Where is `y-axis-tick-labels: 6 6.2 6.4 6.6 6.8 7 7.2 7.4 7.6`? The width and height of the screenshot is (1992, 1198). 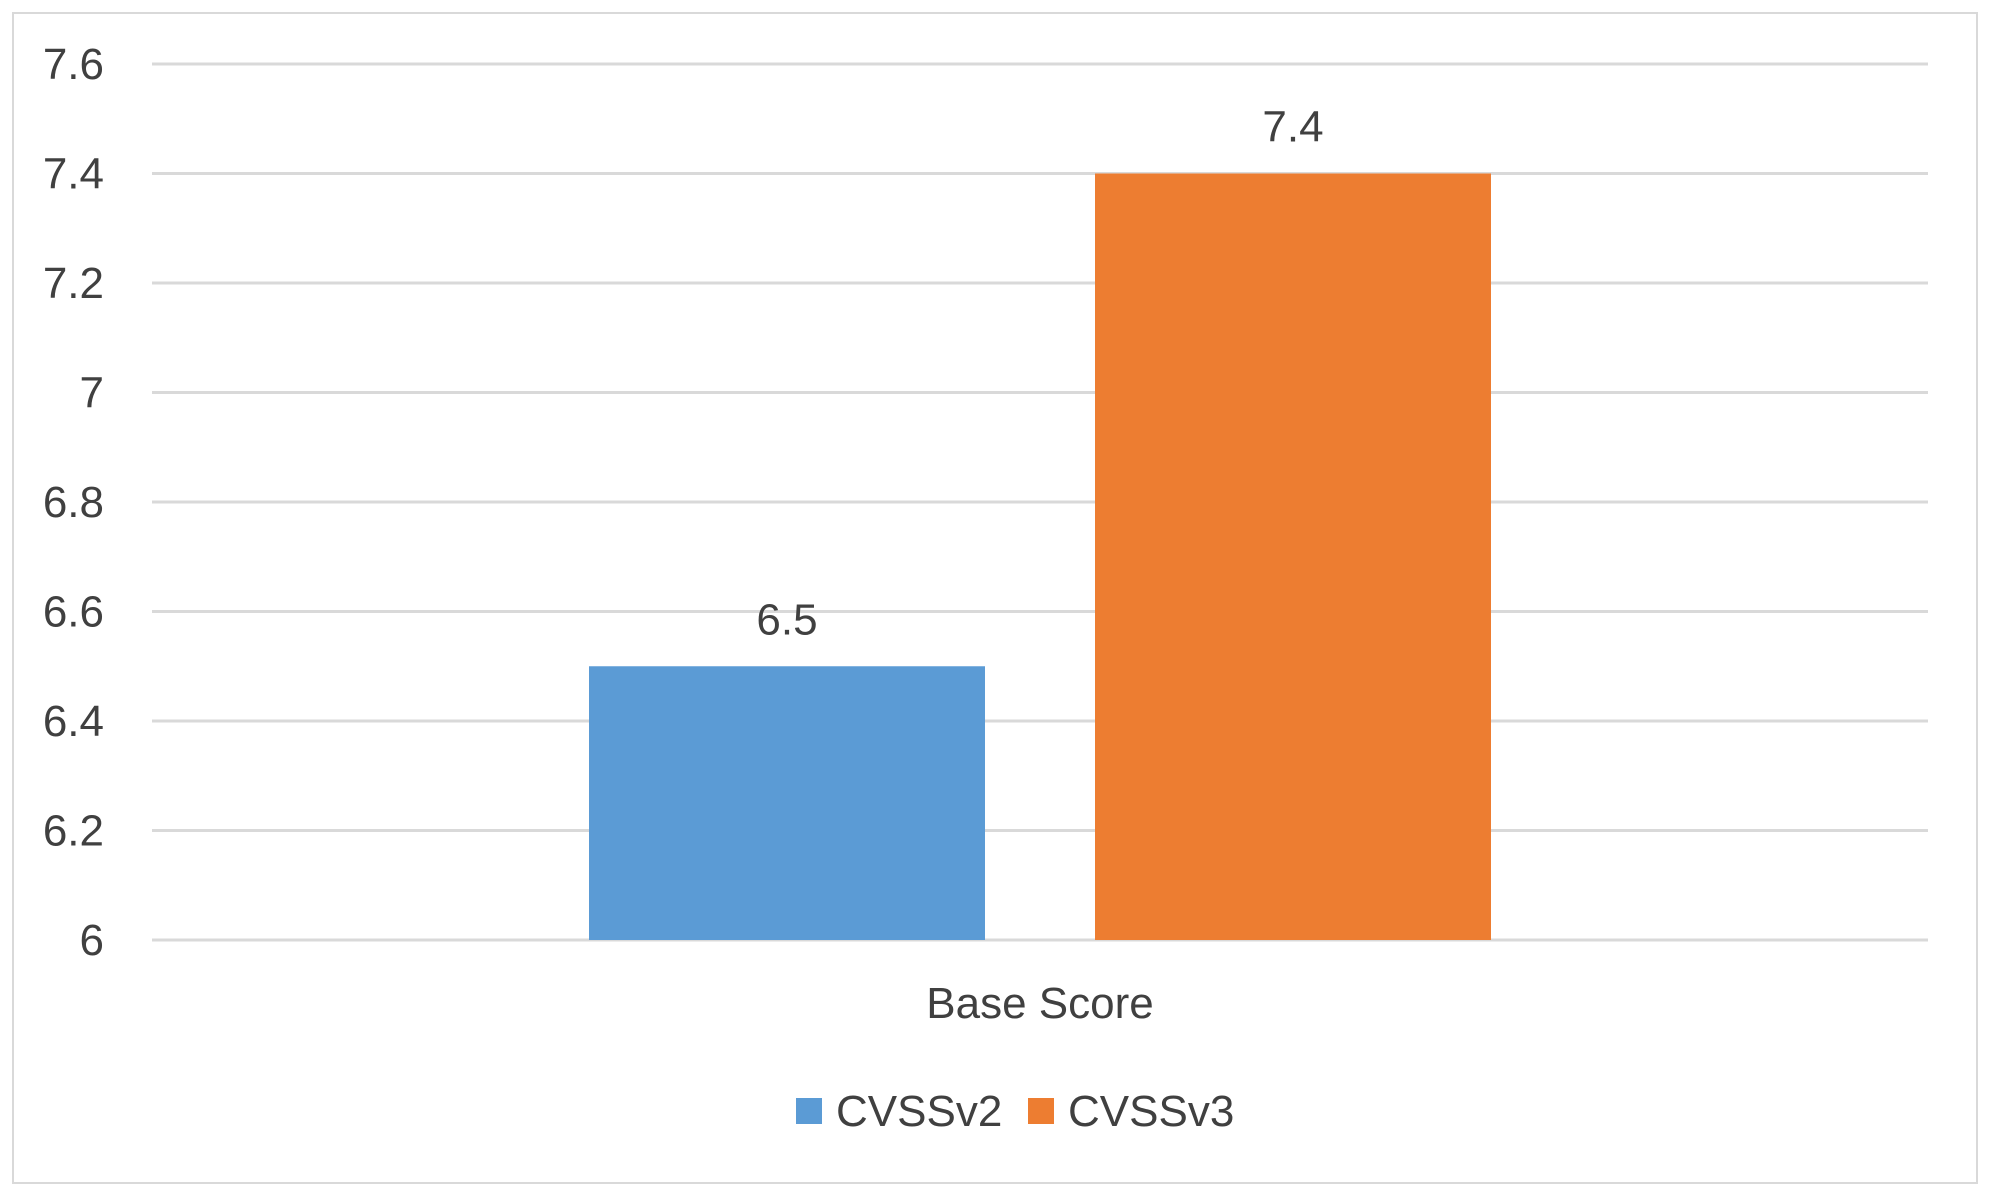
y-axis-tick-labels: 6 6.2 6.4 6.6 6.8 7 7.2 7.4 7.6 is located at coordinates (73, 502).